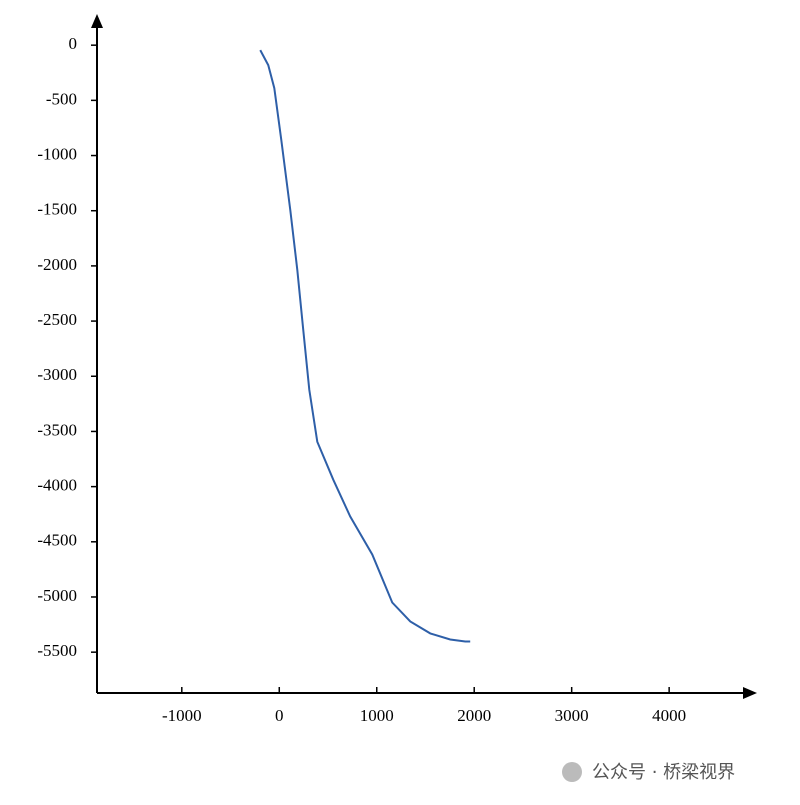 This screenshot has height=805, width=800. I want to click on x-tick-label: 2000, so click(474, 715).